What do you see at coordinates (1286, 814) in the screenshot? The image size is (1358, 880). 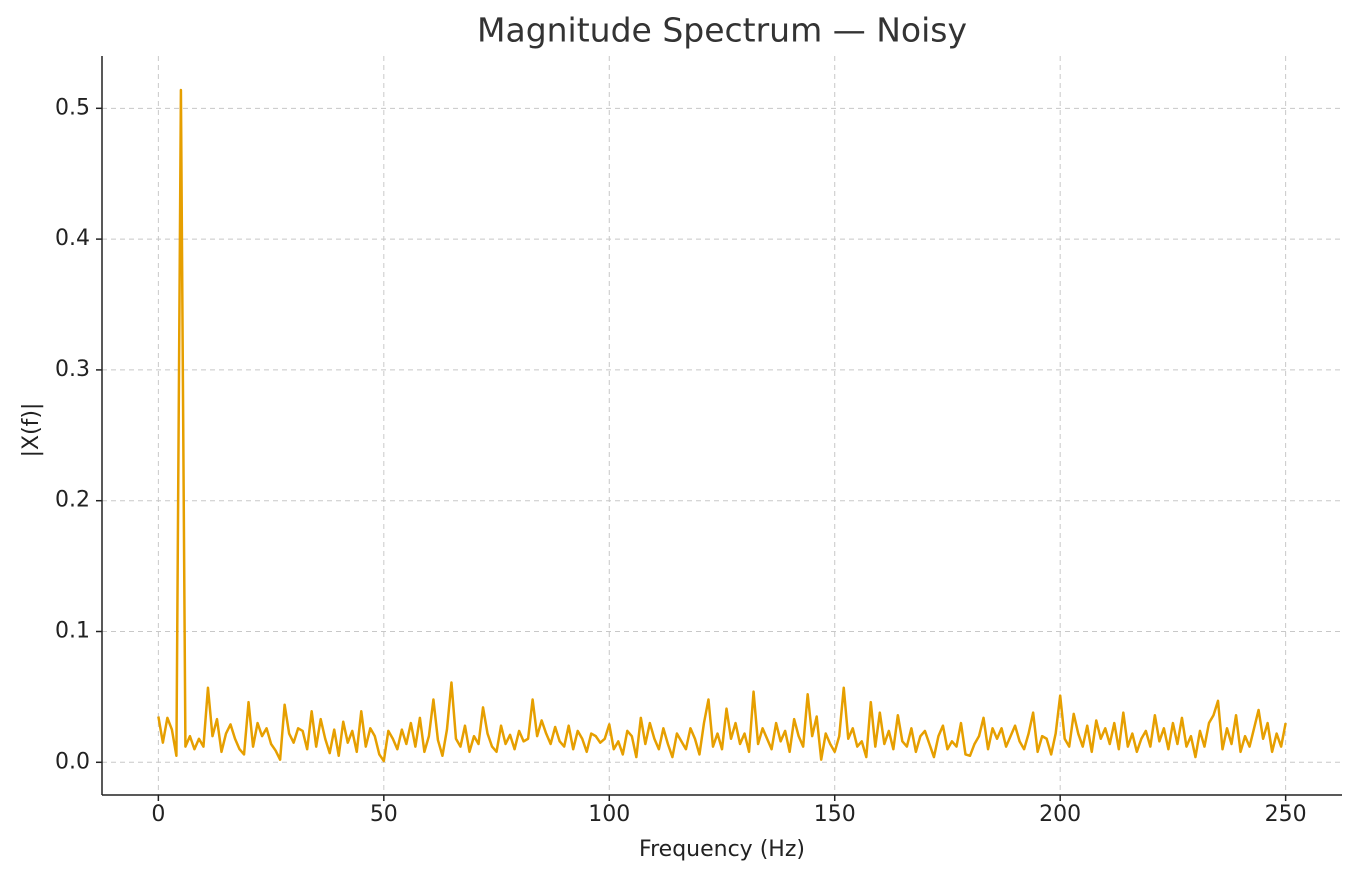 I see `x-tick-label: 250` at bounding box center [1286, 814].